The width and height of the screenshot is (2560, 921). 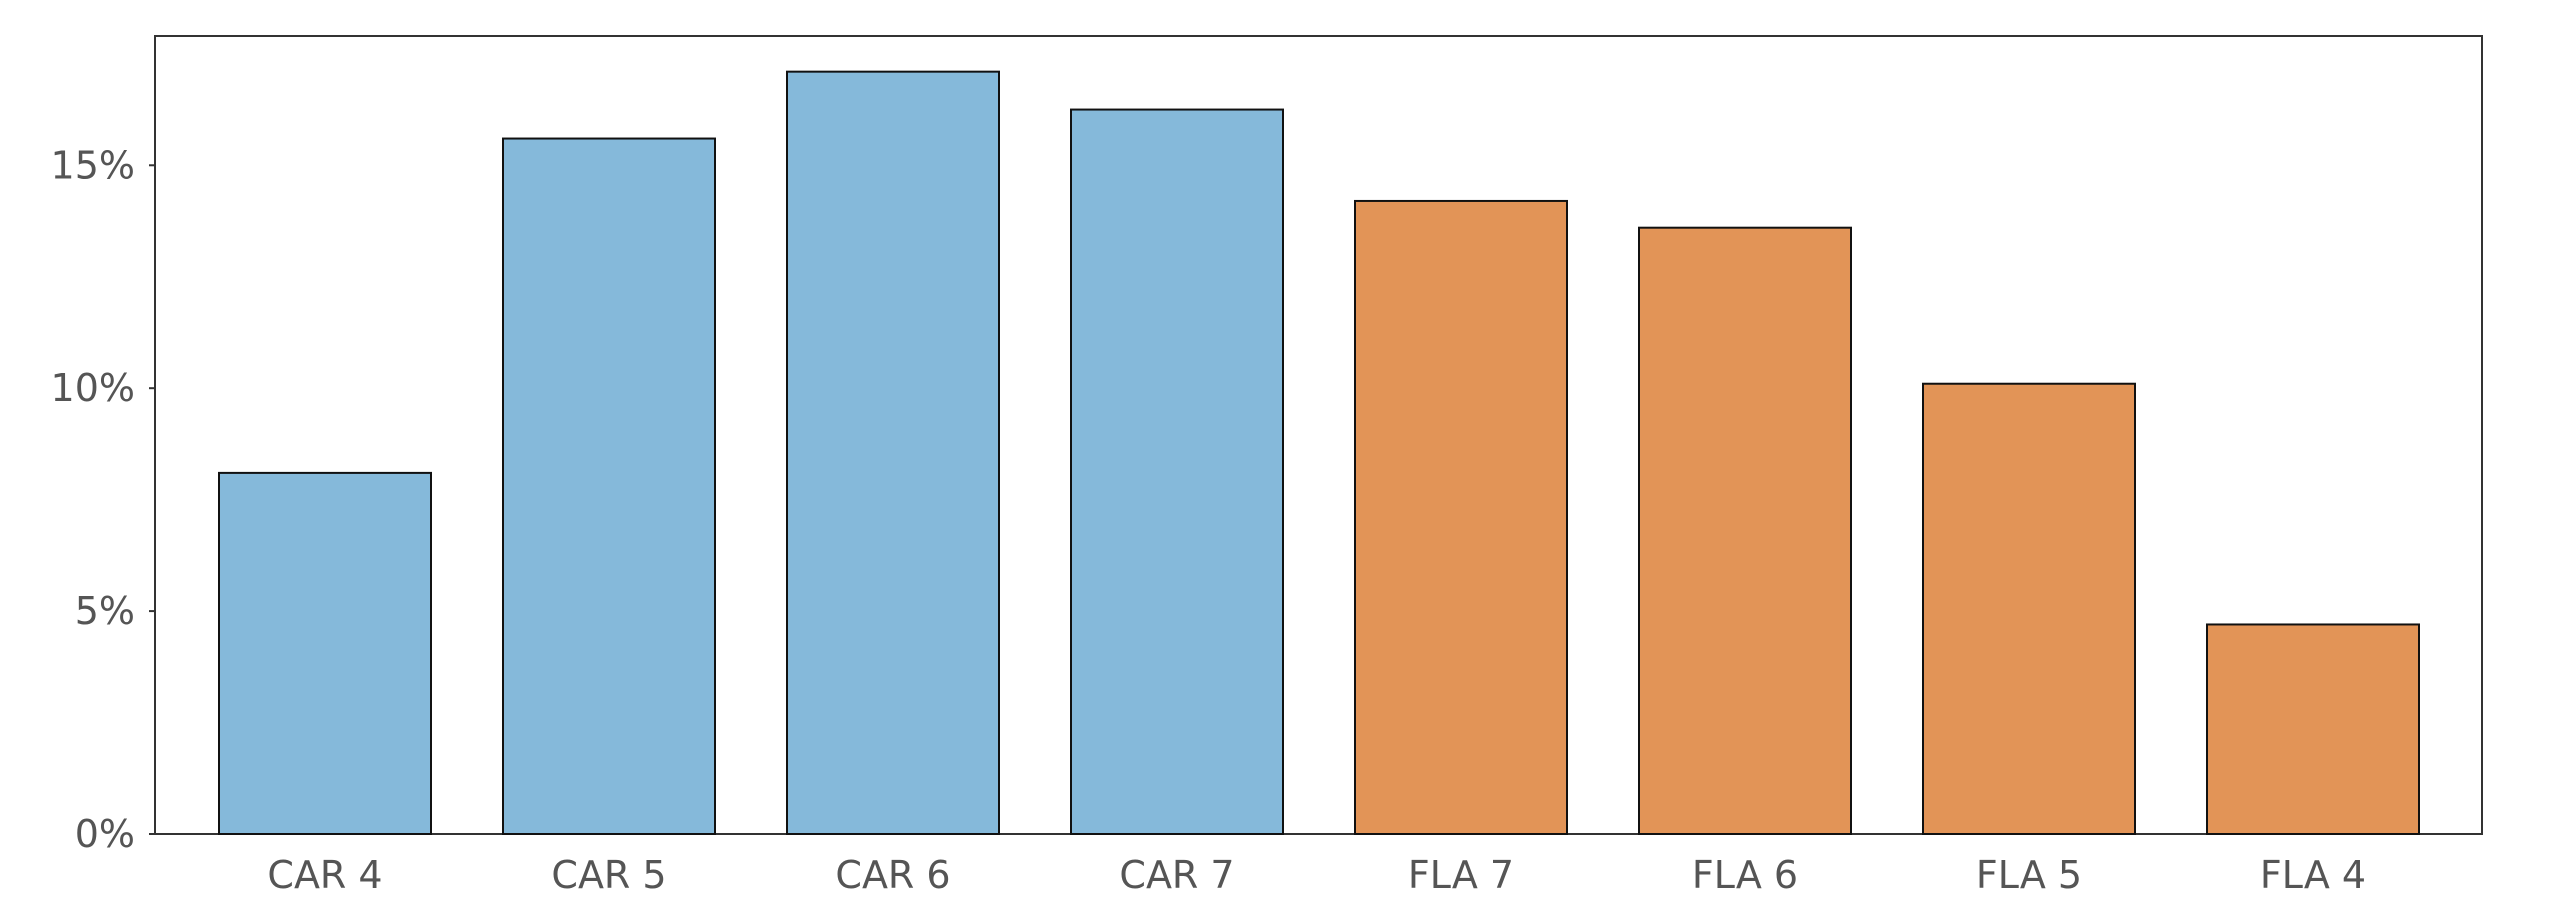 What do you see at coordinates (105, 834) in the screenshot?
I see `y-tick-label: 0%` at bounding box center [105, 834].